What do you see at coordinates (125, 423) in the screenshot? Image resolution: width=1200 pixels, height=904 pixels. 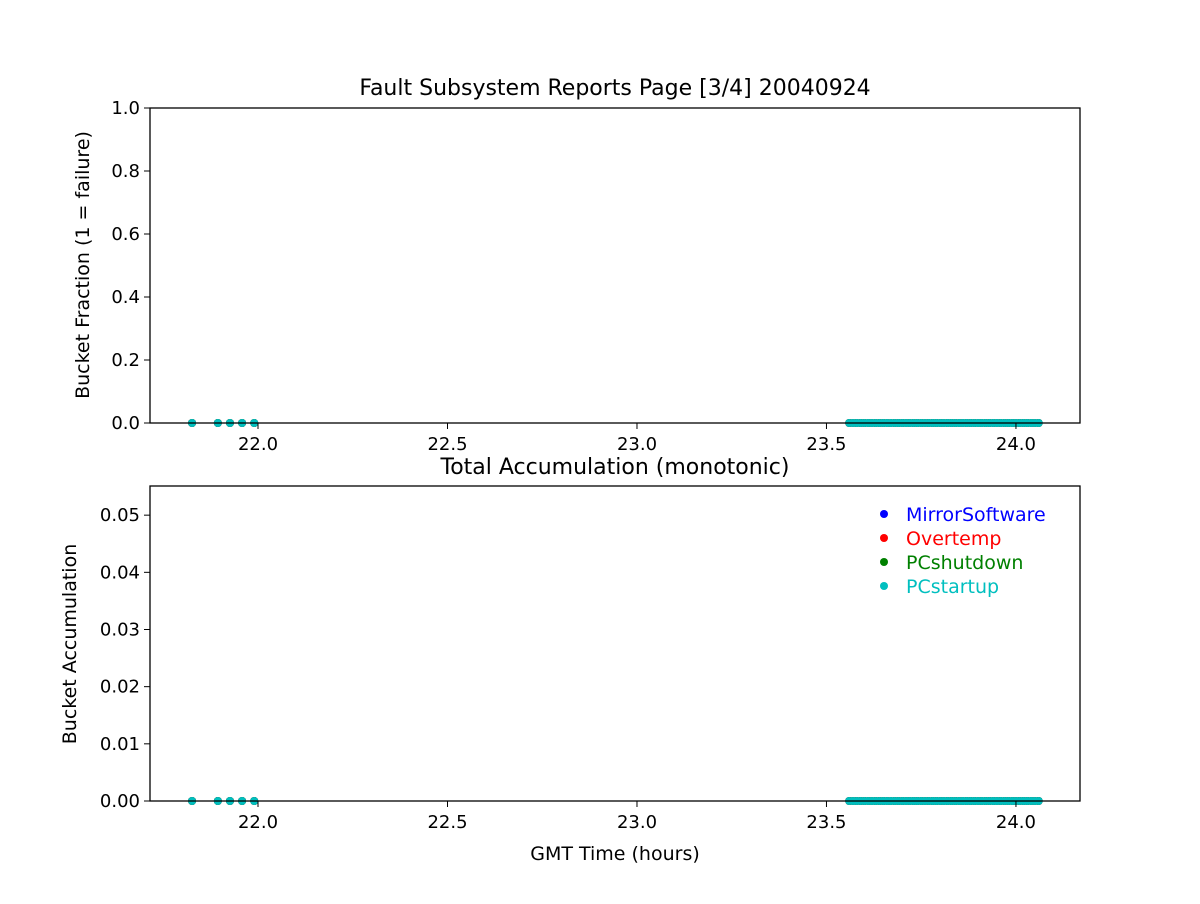 I see `y-tick-label: 0.0` at bounding box center [125, 423].